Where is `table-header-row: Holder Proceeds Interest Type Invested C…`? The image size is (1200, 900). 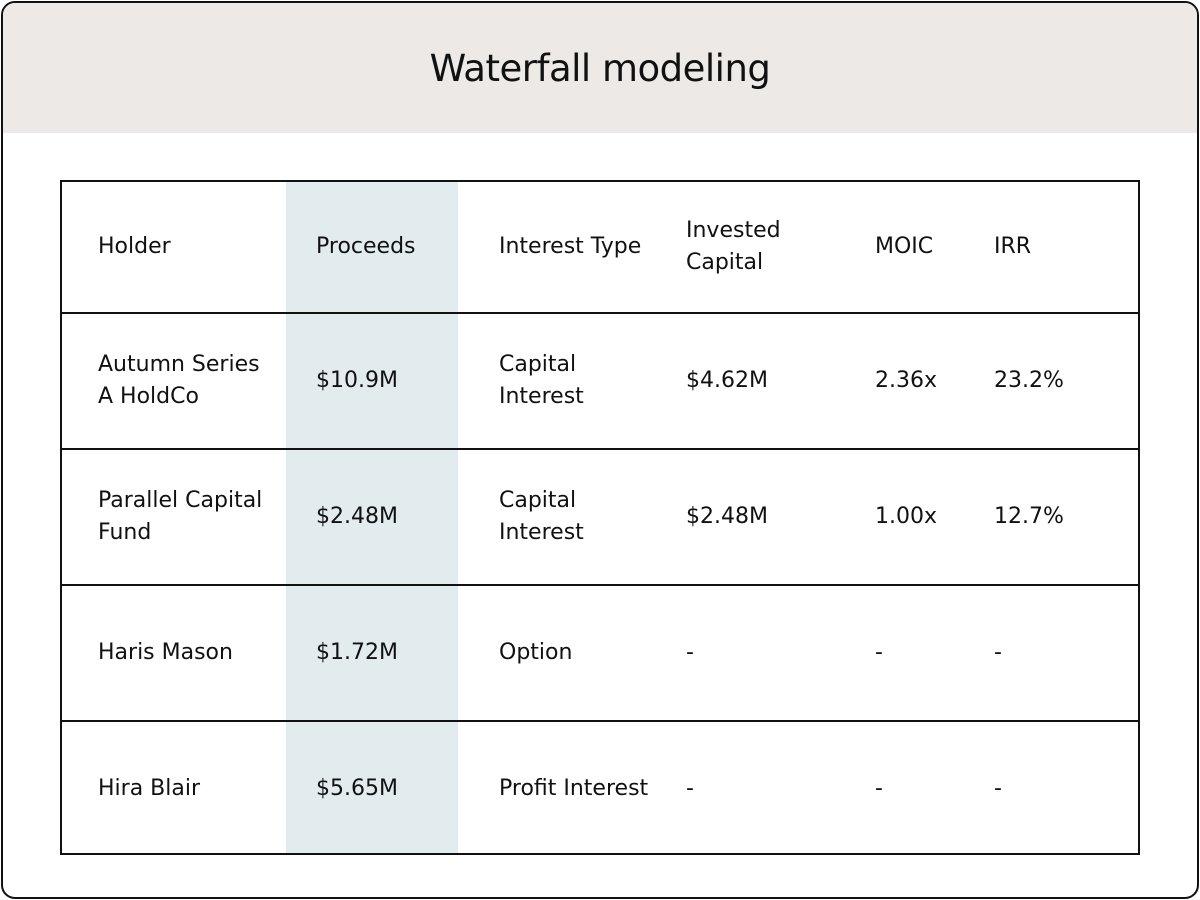
table-header-row: Holder Proceeds Interest Type Invested C… is located at coordinates (600, 248).